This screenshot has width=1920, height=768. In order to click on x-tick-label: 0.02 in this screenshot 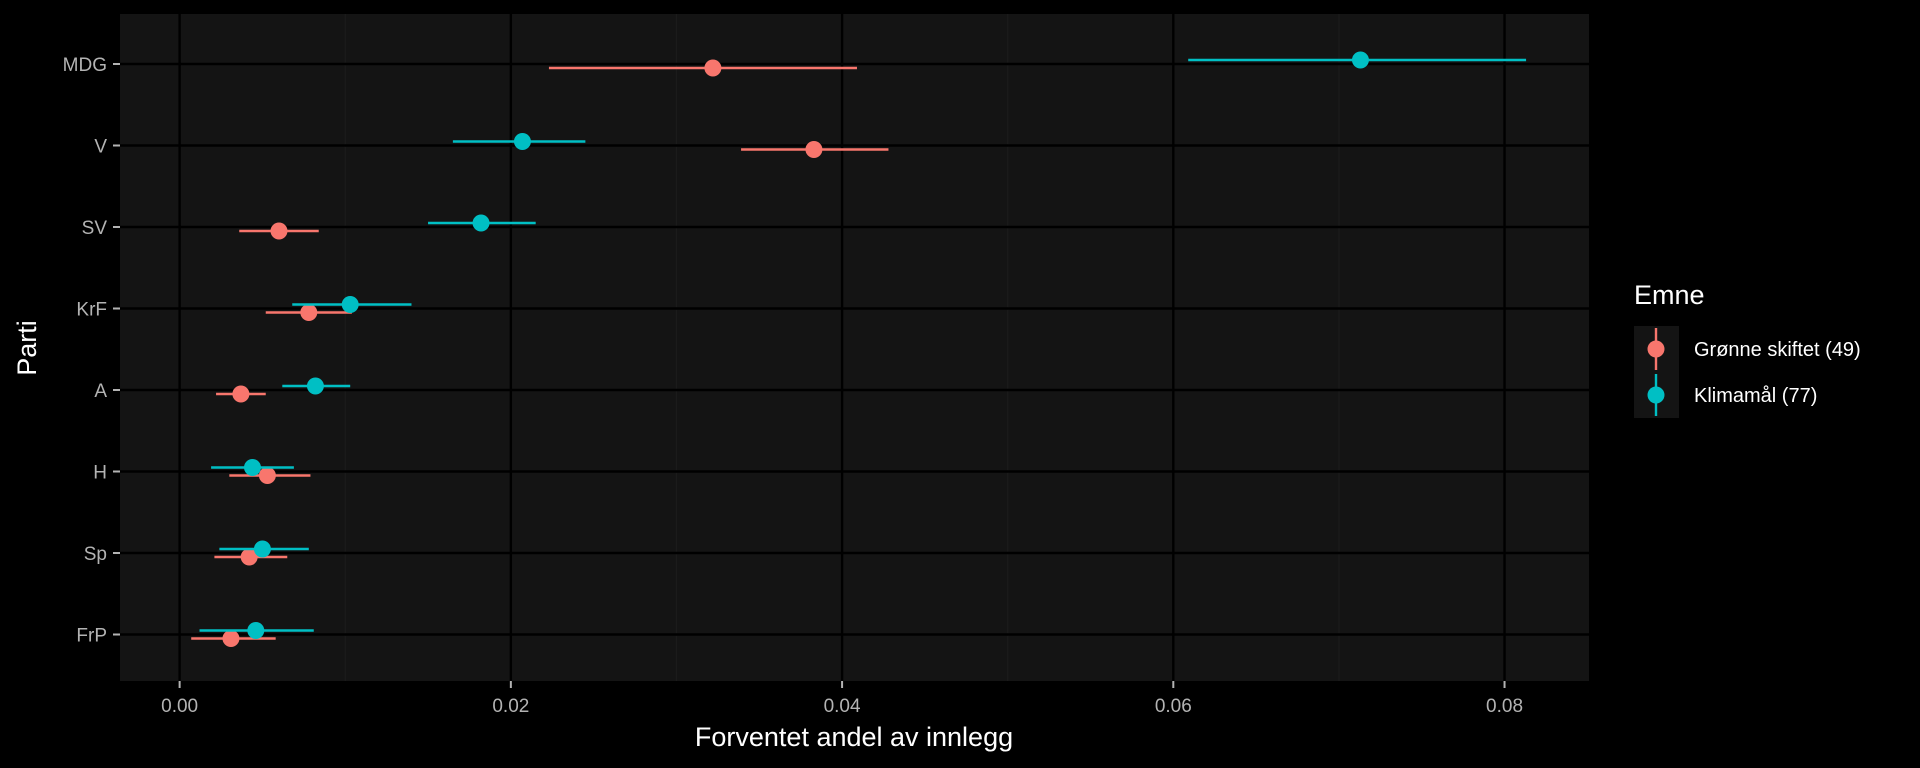, I will do `click(510, 706)`.